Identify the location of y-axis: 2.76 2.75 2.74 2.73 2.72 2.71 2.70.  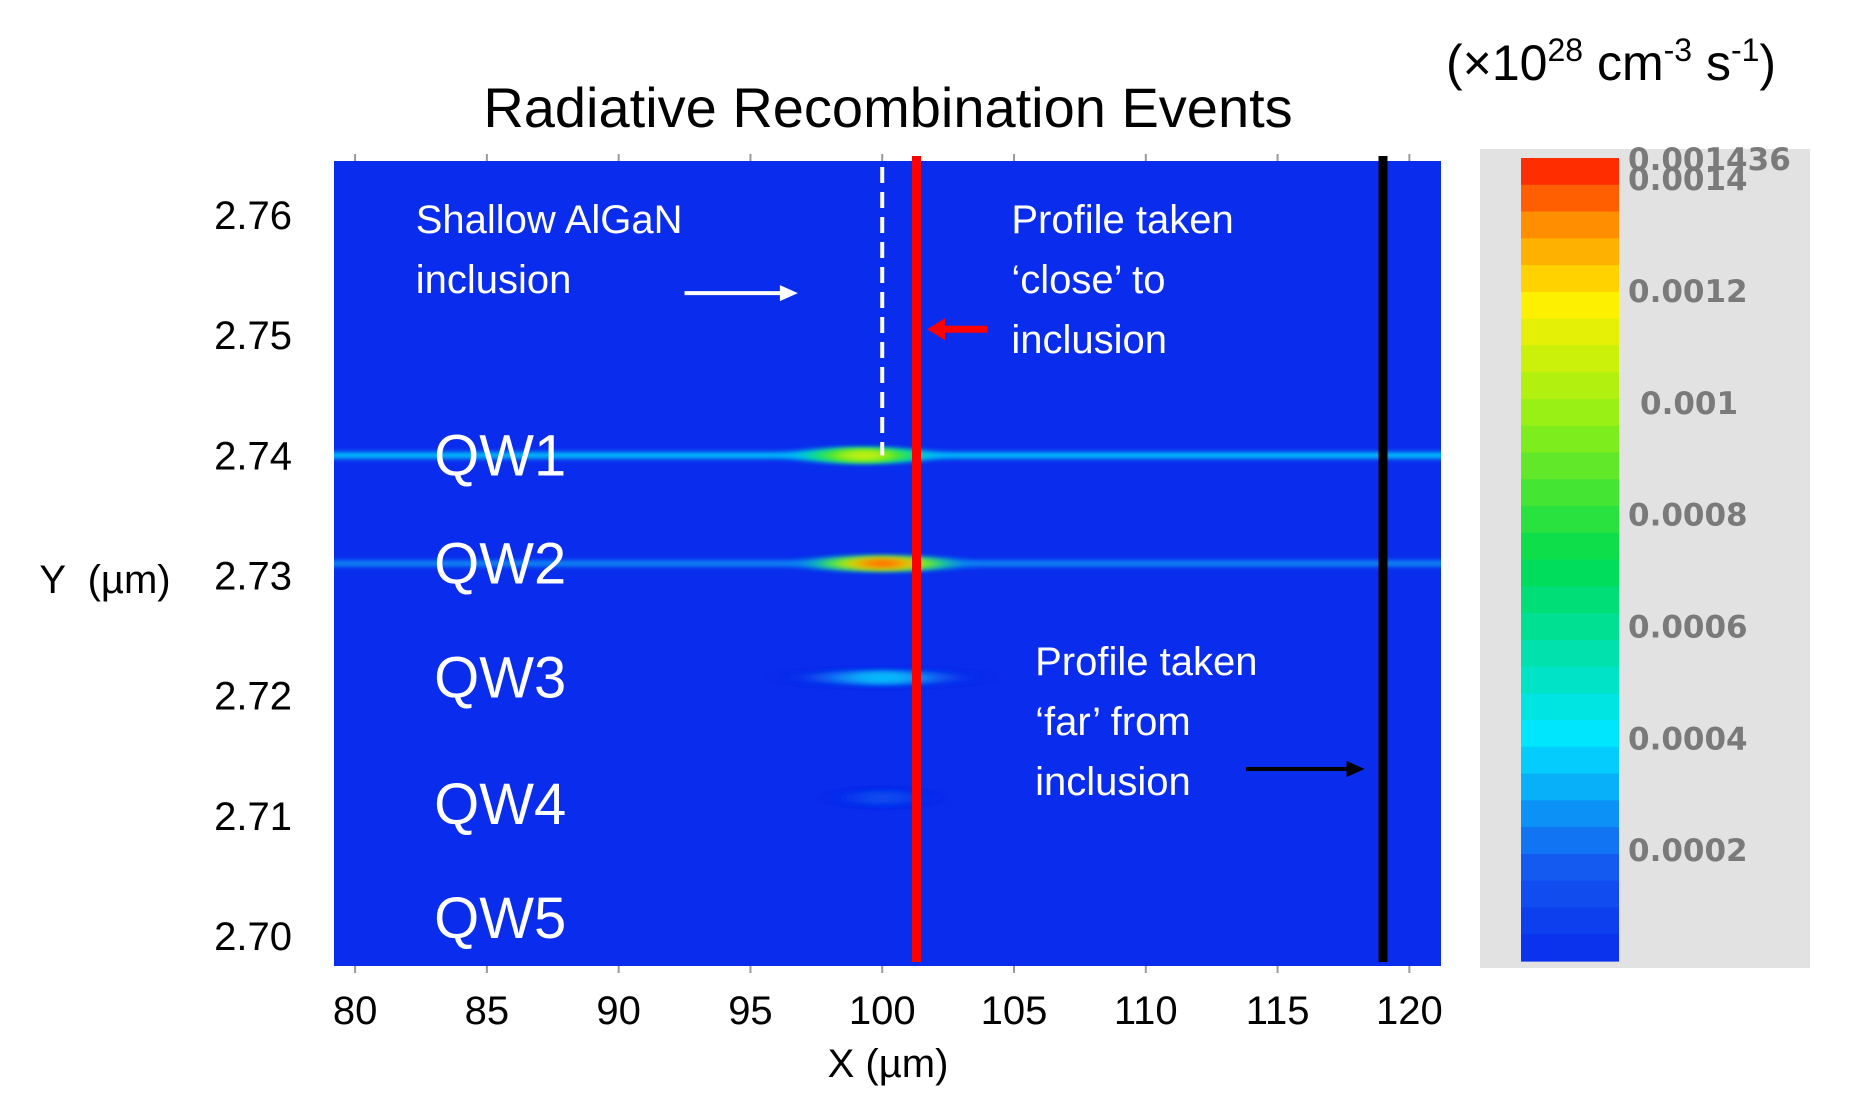
(253, 576).